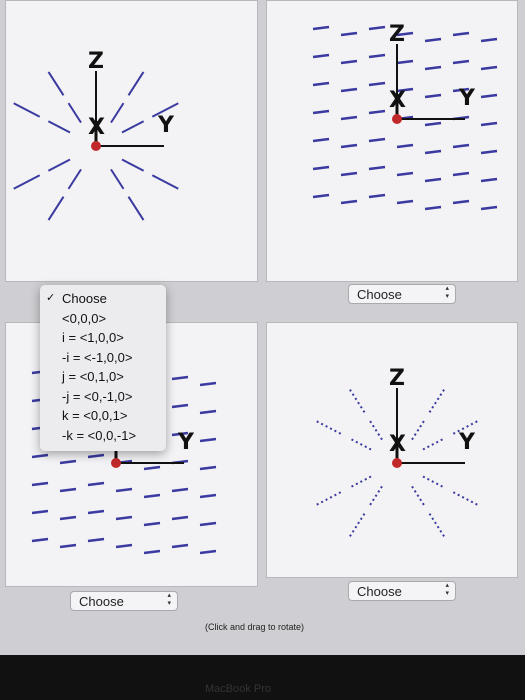  Describe the element at coordinates (95, 415) in the screenshot. I see `option-text: k = <0,0,1>` at that location.